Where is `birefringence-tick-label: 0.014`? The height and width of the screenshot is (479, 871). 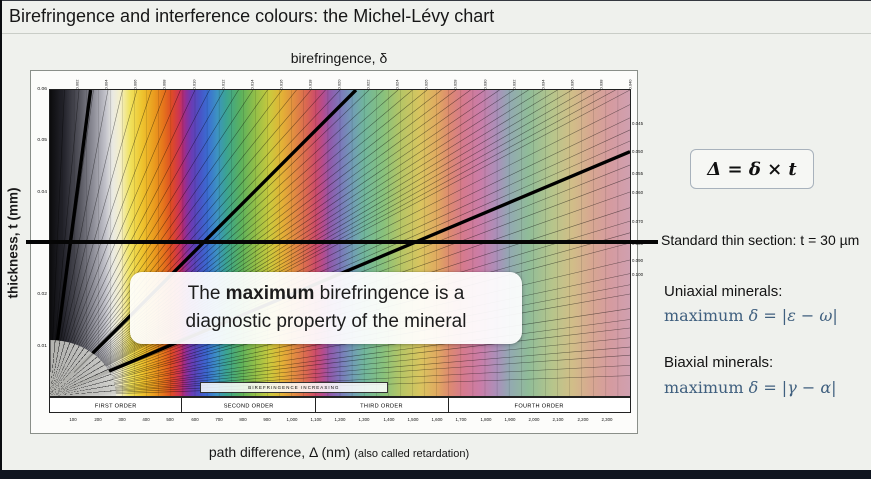 birefringence-tick-label: 0.014 is located at coordinates (251, 84).